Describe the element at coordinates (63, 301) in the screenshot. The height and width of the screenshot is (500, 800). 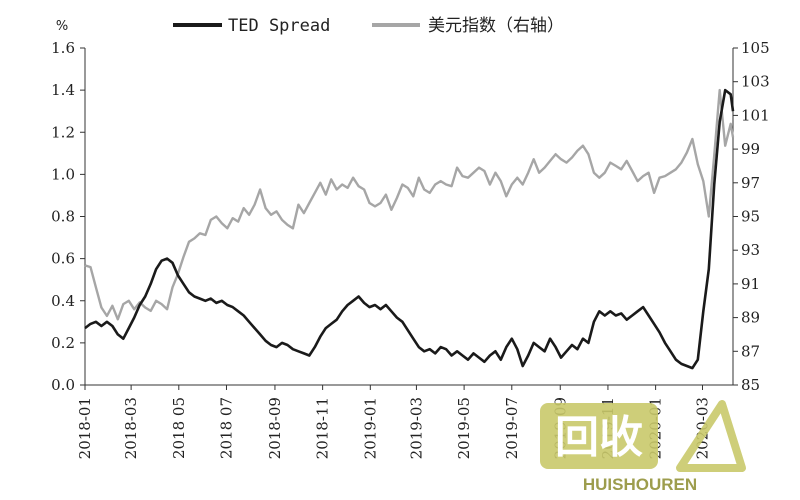
I see `left-tick-label: 0.4` at that location.